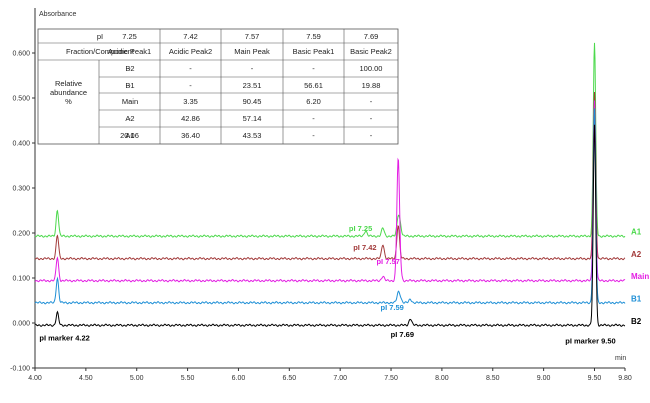 The height and width of the screenshot is (403, 650). I want to click on table-pi-value: 7.42, so click(190, 36).